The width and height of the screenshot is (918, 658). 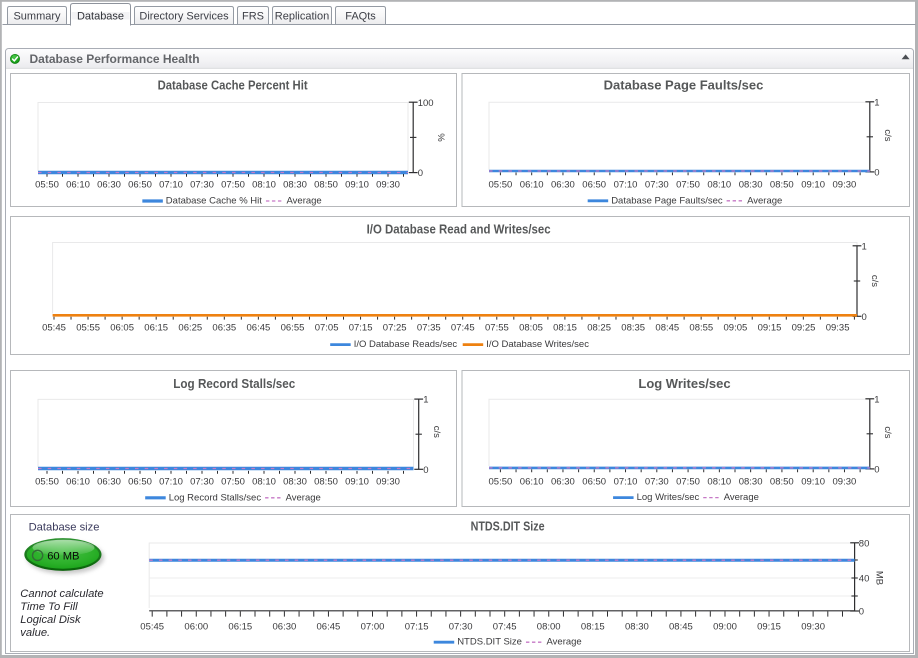 I want to click on svg-text: 40, so click(x=864, y=579).